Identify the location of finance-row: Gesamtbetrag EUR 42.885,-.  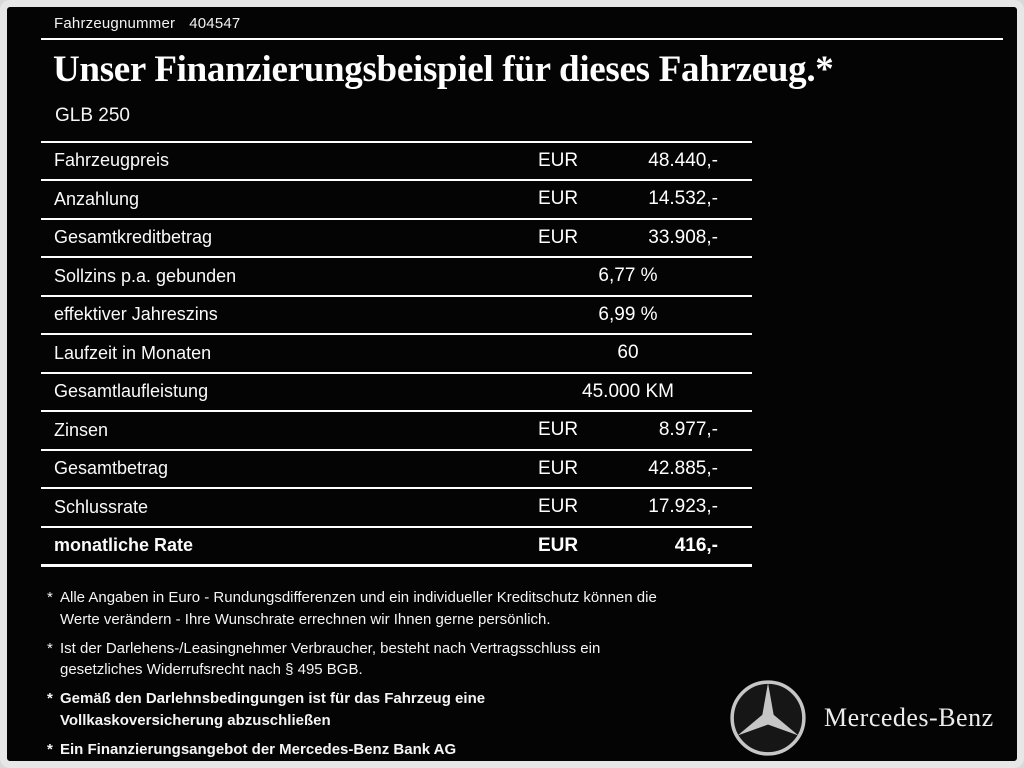
(396, 468).